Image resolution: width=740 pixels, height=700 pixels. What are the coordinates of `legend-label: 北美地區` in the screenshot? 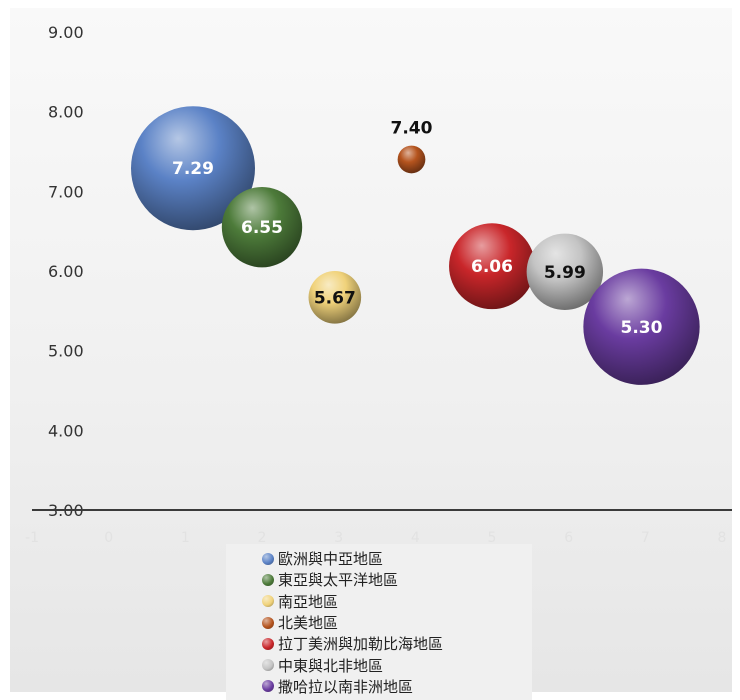 It's located at (308, 623).